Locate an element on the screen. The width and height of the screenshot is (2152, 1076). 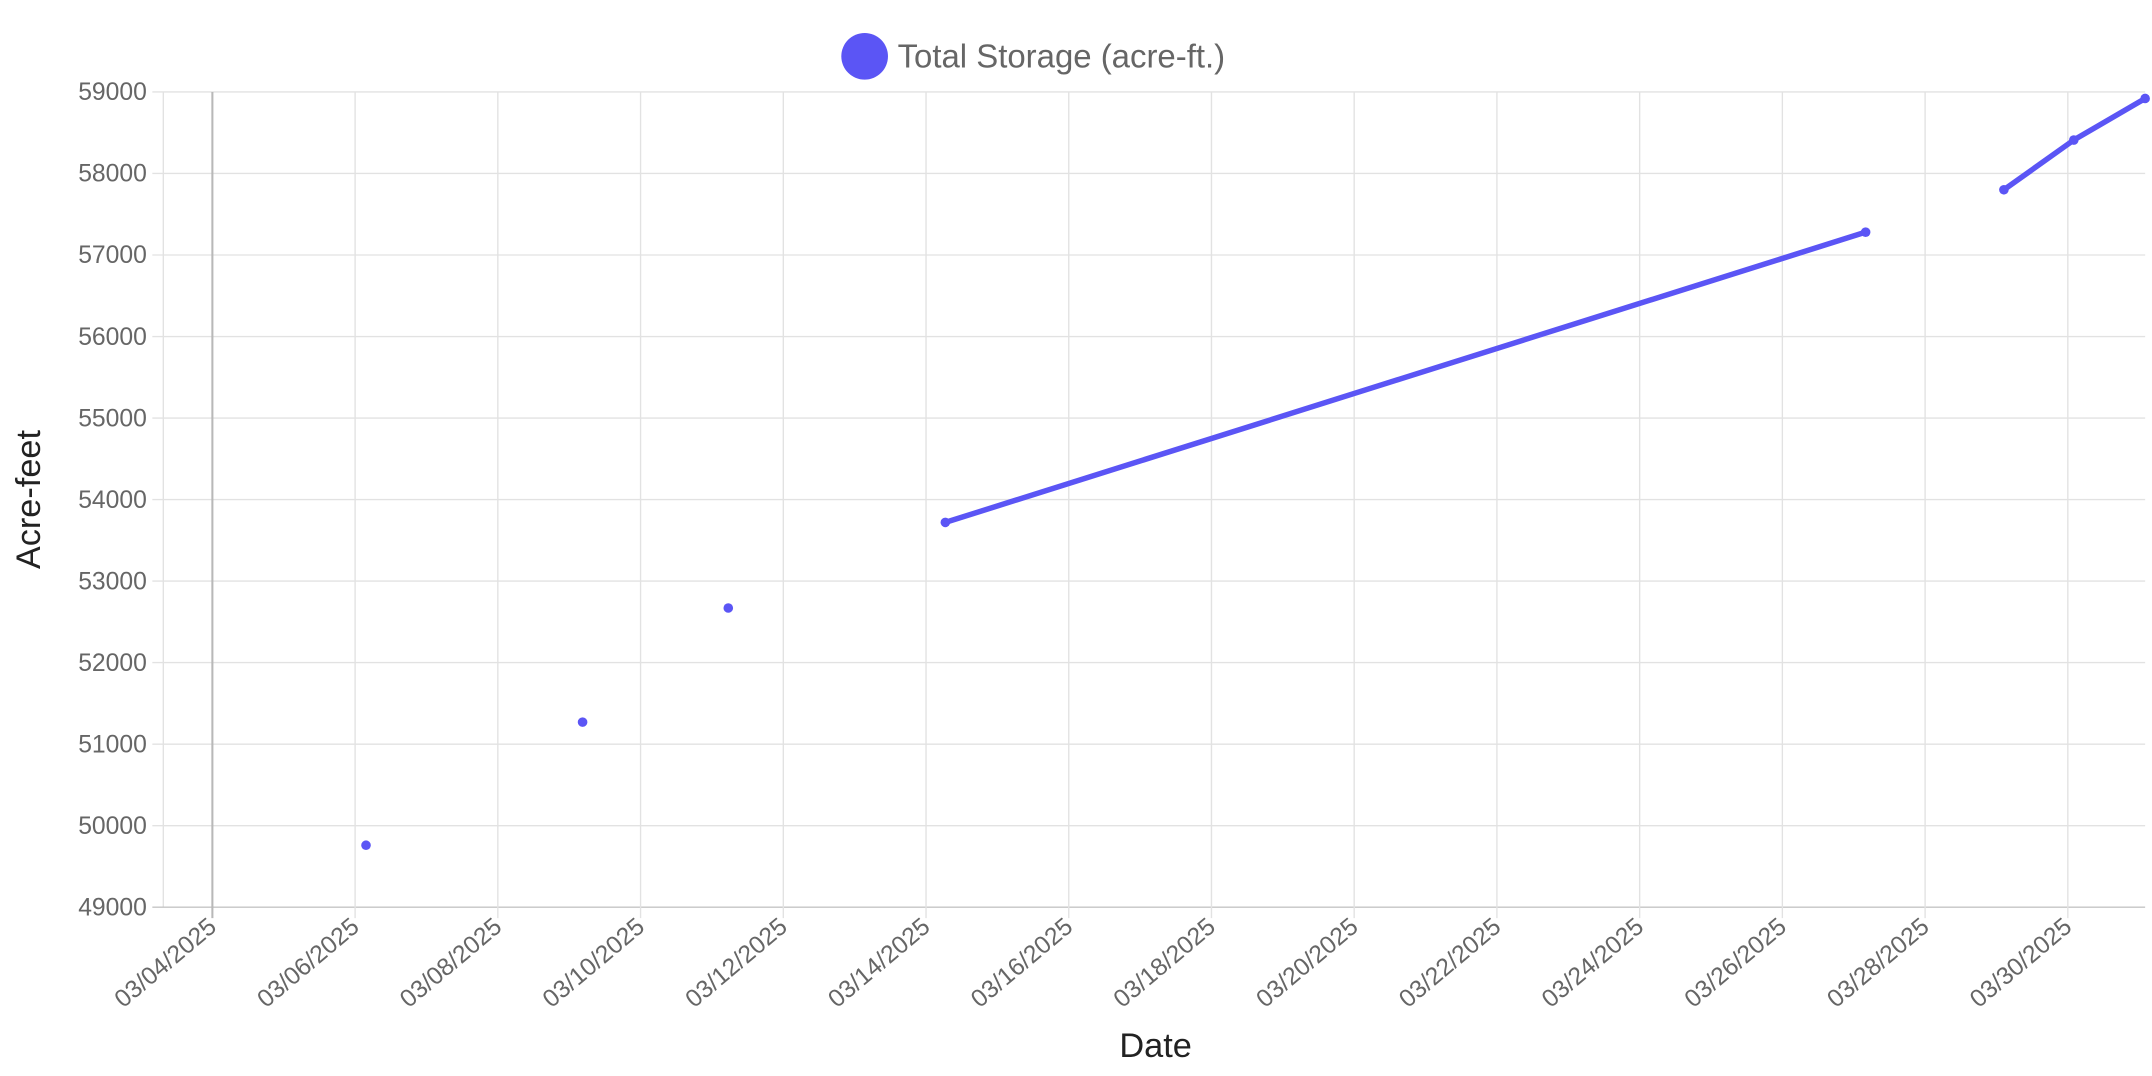
y-tick-label: 49000 is located at coordinates (112, 907).